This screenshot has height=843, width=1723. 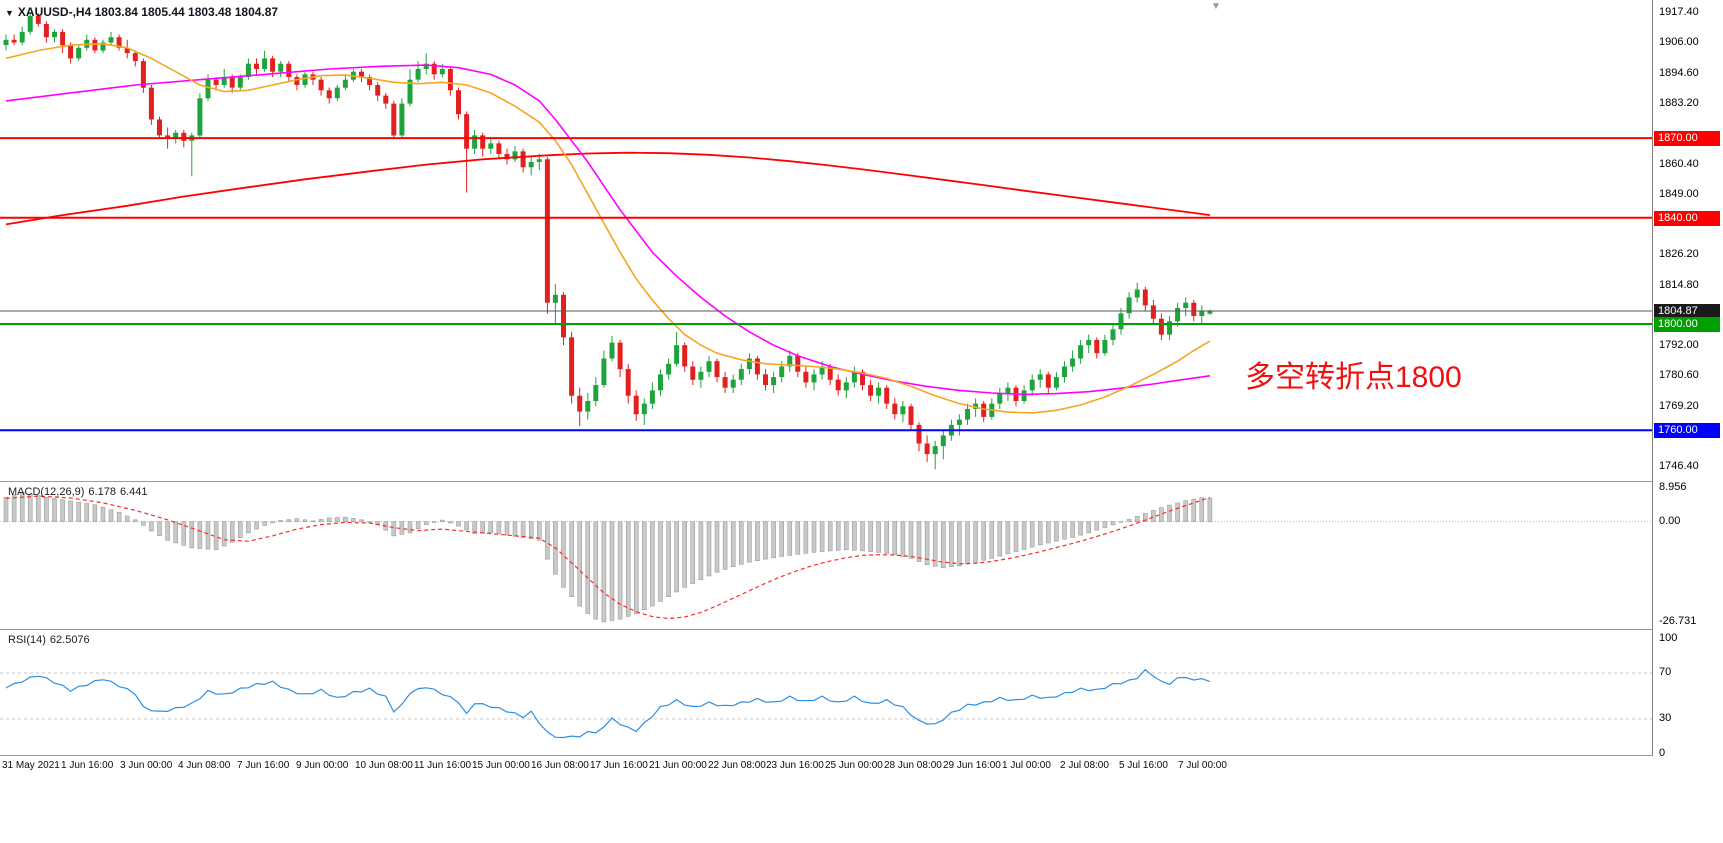 What do you see at coordinates (31, 765) in the screenshot?
I see `time-axis-label: 31 May 2021` at bounding box center [31, 765].